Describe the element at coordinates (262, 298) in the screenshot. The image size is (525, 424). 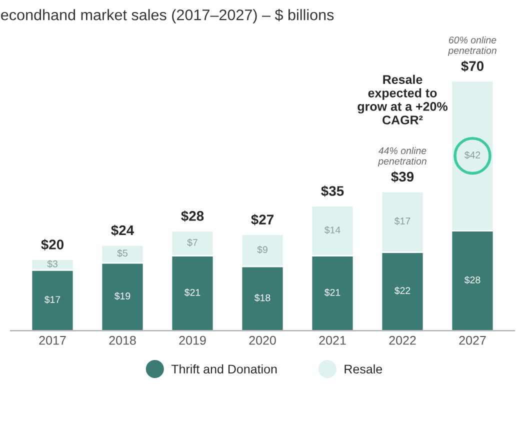
I see `data-label: $18` at that location.